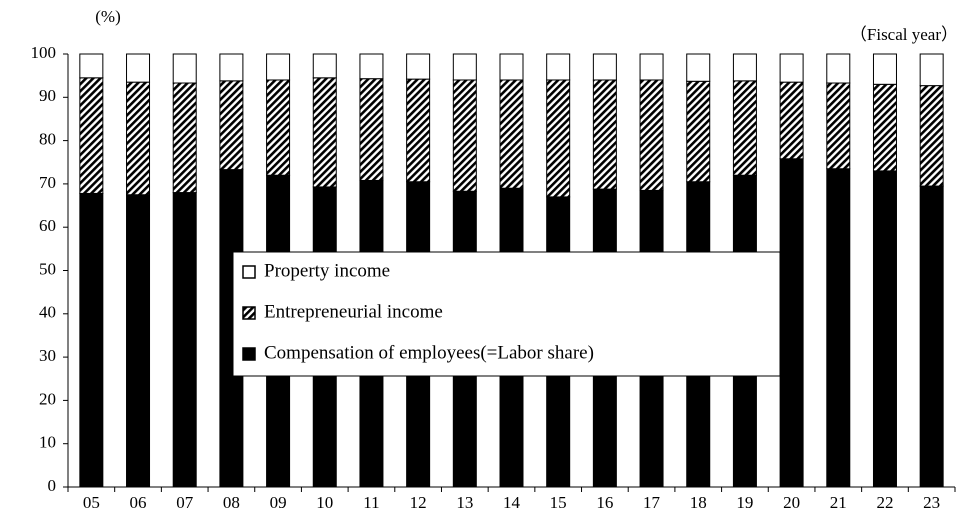 This screenshot has height=525, width=962. What do you see at coordinates (904, 34) in the screenshot?
I see `x-axis-label: （Fiscal year）` at bounding box center [904, 34].